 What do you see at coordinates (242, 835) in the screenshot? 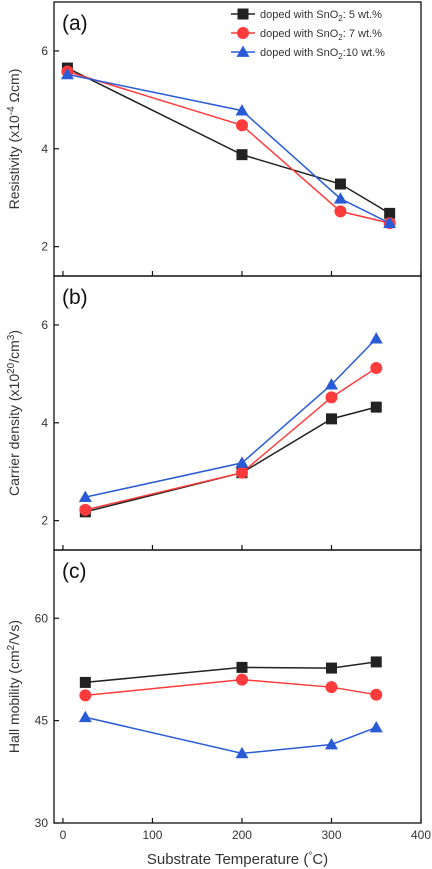
I see `x-tick-label: 200` at bounding box center [242, 835].